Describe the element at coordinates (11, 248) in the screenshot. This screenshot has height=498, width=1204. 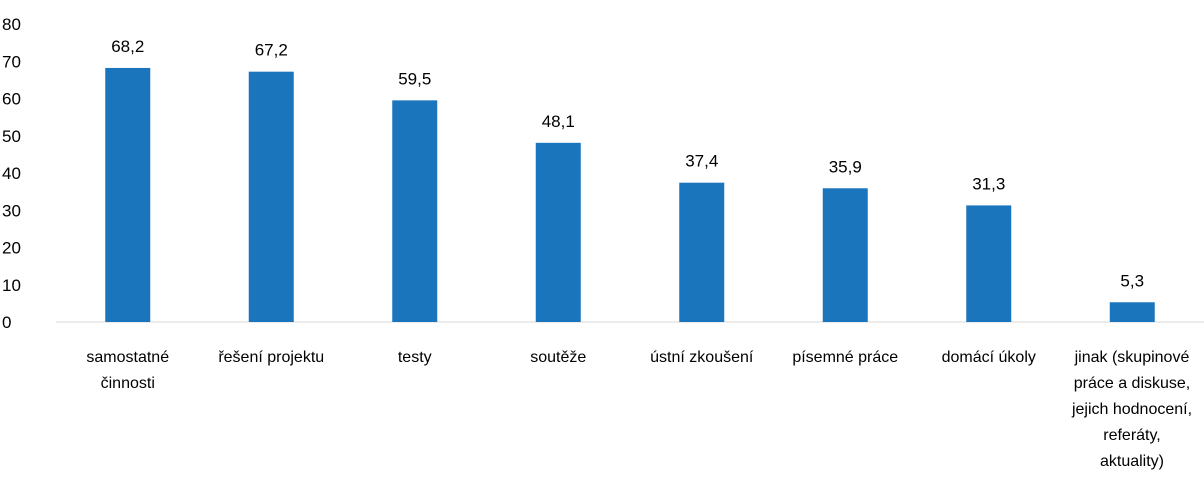
I see `y-tick-label: 20` at that location.